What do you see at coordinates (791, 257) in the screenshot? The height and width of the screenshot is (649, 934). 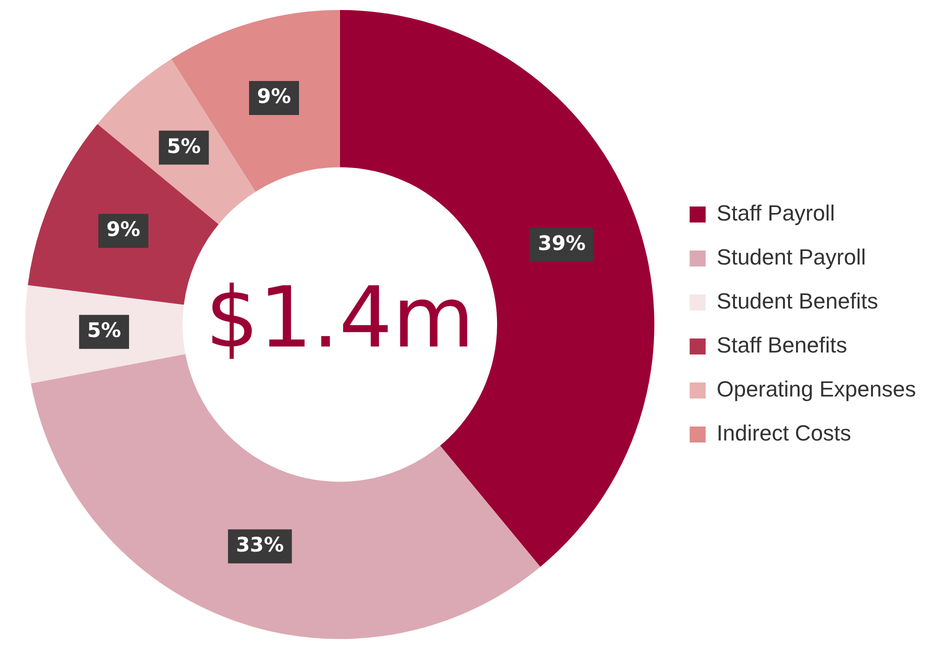 I see `legend-label: Student Payroll` at bounding box center [791, 257].